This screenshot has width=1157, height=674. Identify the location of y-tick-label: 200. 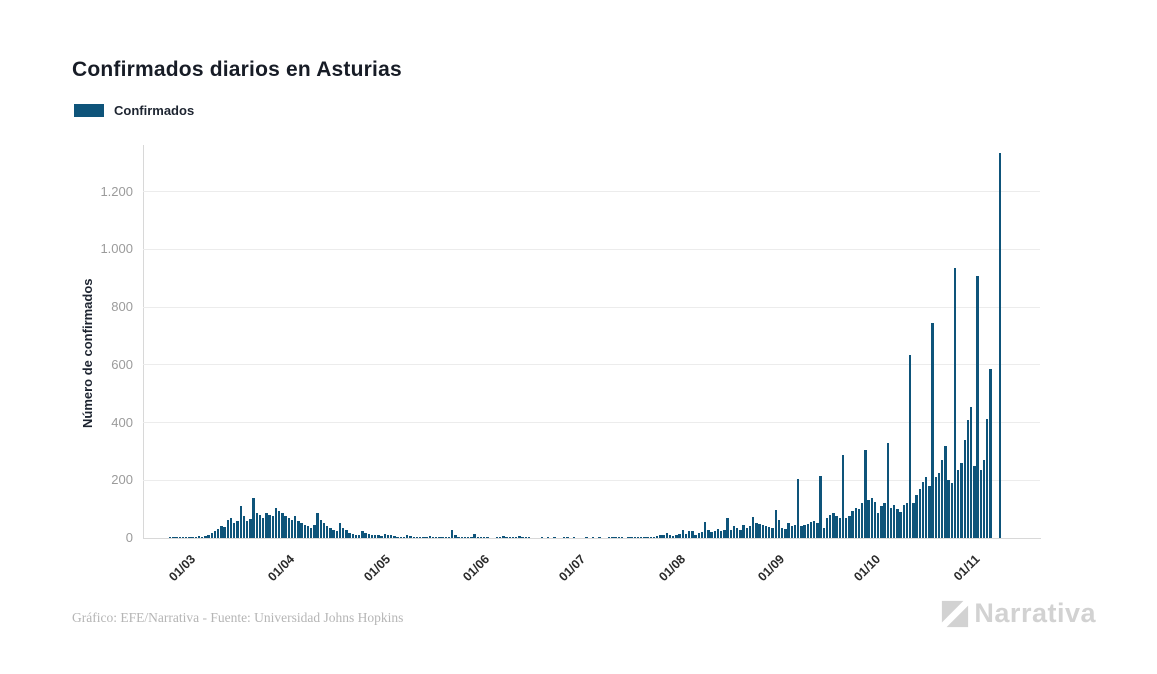
(122, 480).